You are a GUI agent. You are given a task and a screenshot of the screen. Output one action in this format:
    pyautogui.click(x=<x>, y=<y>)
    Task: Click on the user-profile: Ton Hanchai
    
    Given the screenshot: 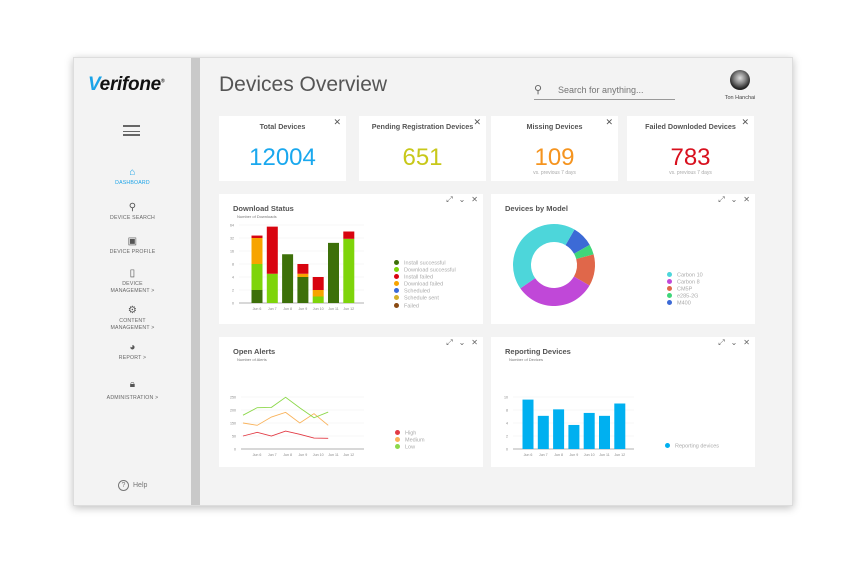 What is the action you would take?
    pyautogui.click(x=740, y=85)
    